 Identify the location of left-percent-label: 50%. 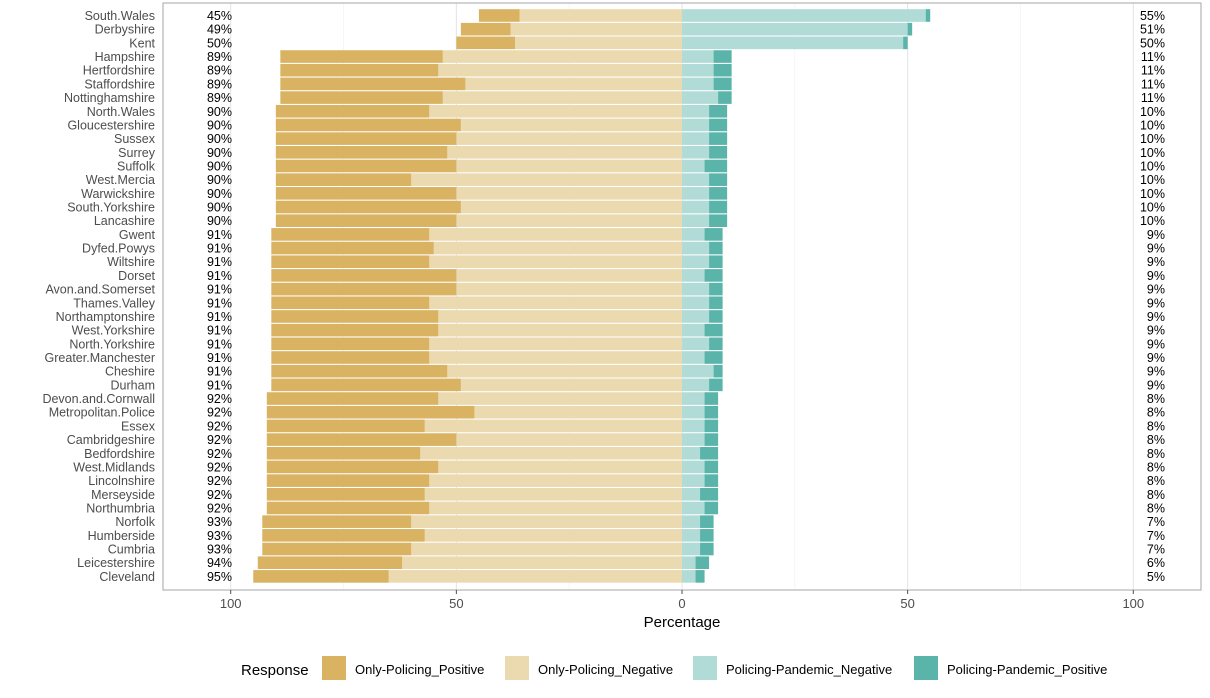
(219, 43).